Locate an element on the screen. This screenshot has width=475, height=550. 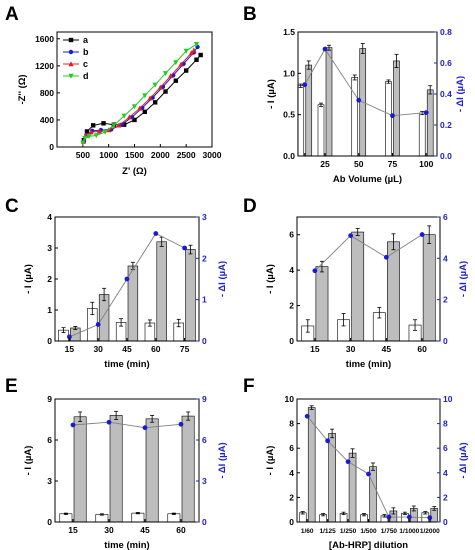
x-tick-label: 1500 is located at coordinates (134, 155).